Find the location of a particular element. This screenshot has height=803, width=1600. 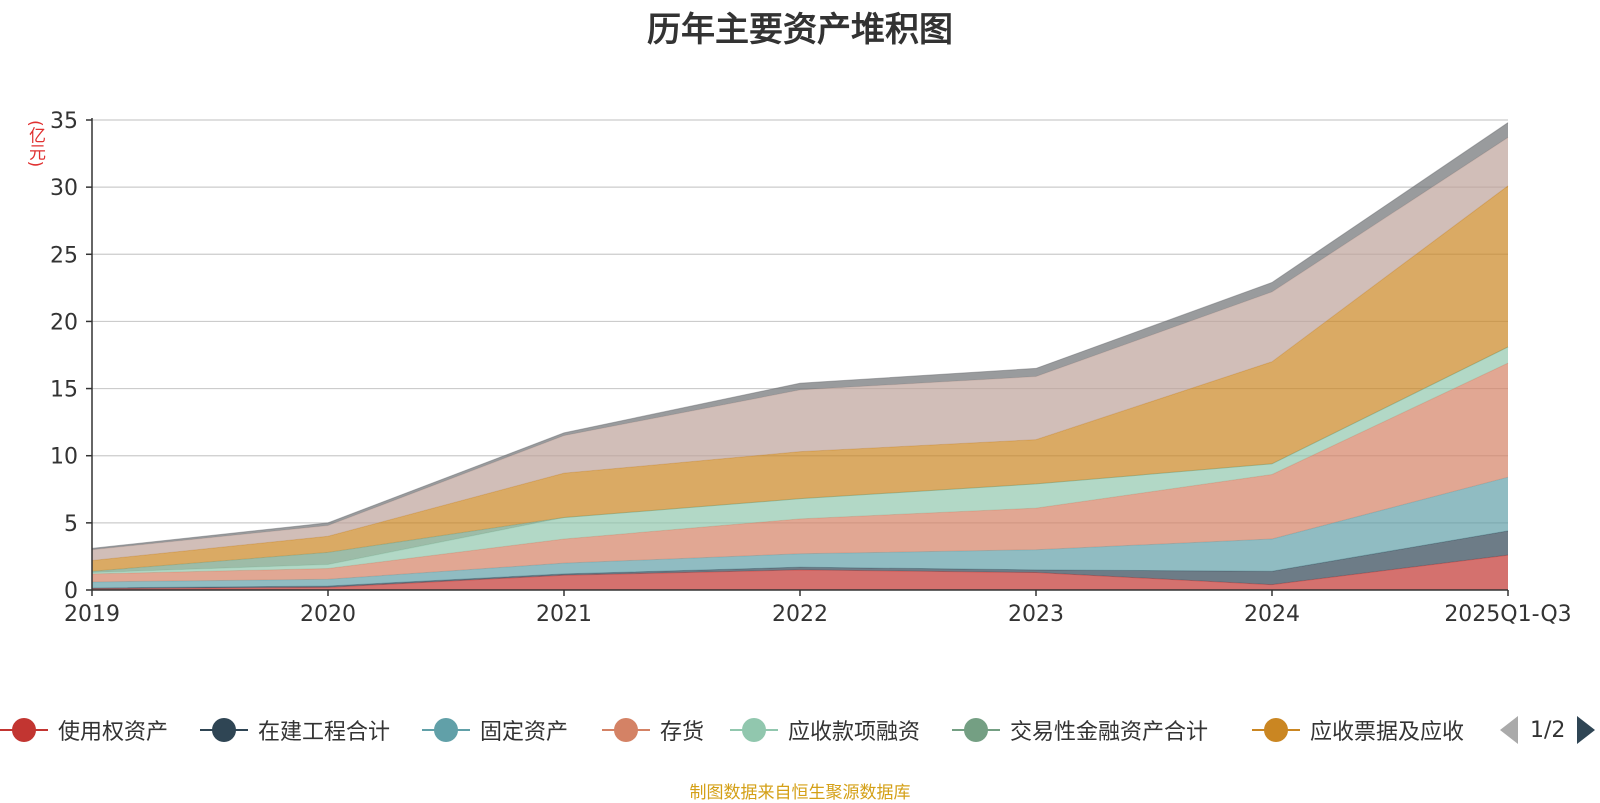

legend-item: 应收款项融资 is located at coordinates (825, 730).